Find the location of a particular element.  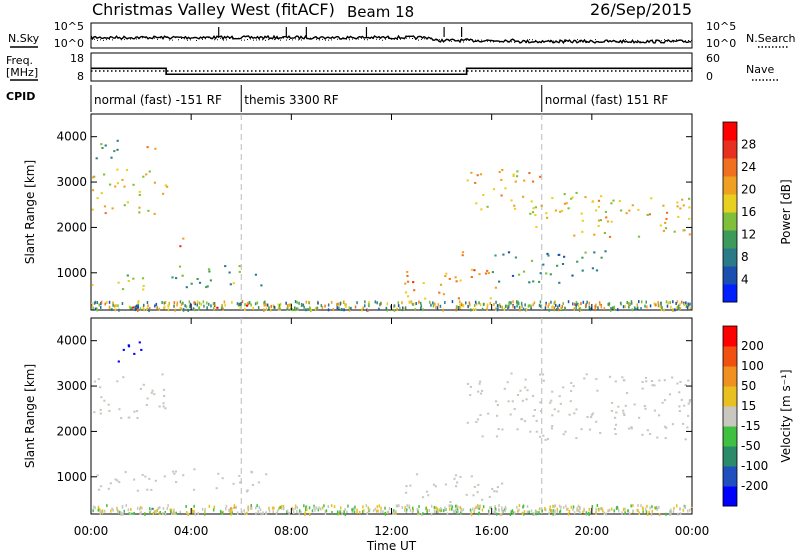

velocity-colorbar-tick: 15 is located at coordinates (748, 406).